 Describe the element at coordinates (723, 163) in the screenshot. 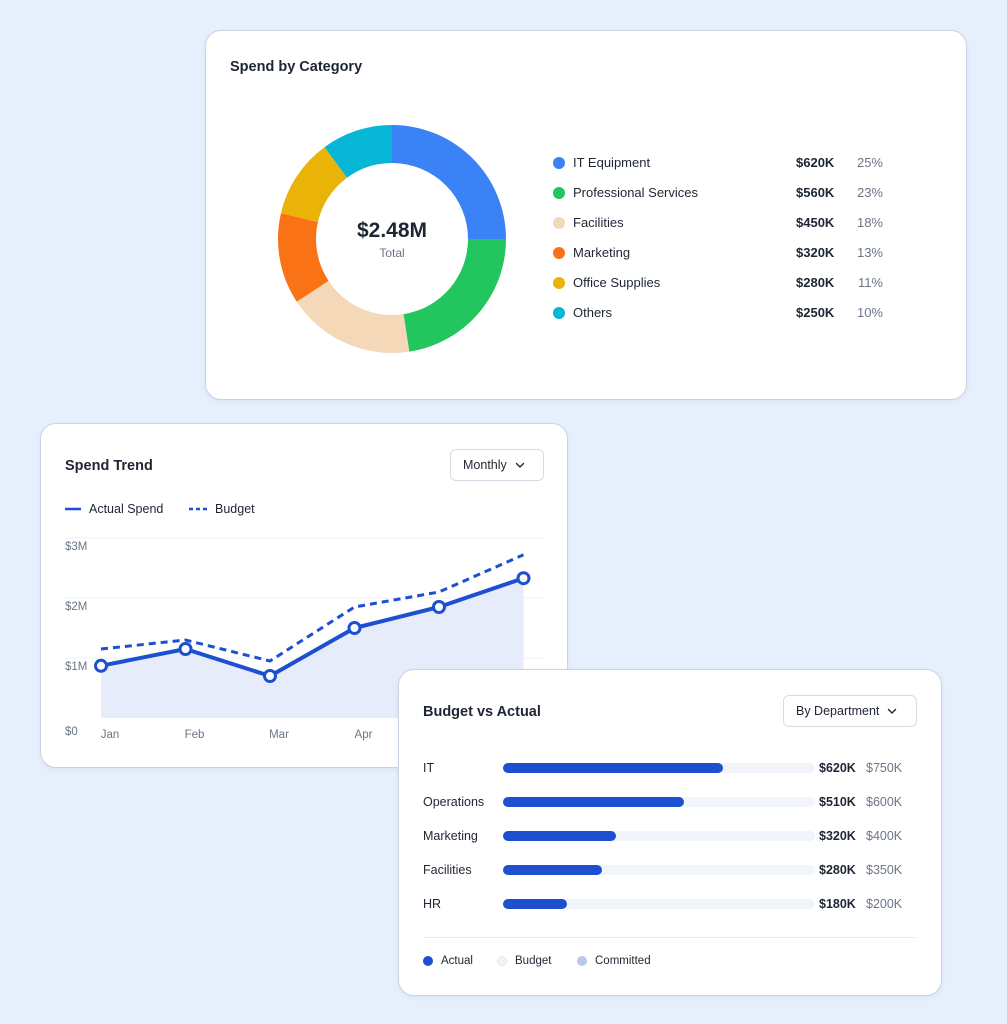

I see `legend-item: IT Equipment $620K 25%` at that location.